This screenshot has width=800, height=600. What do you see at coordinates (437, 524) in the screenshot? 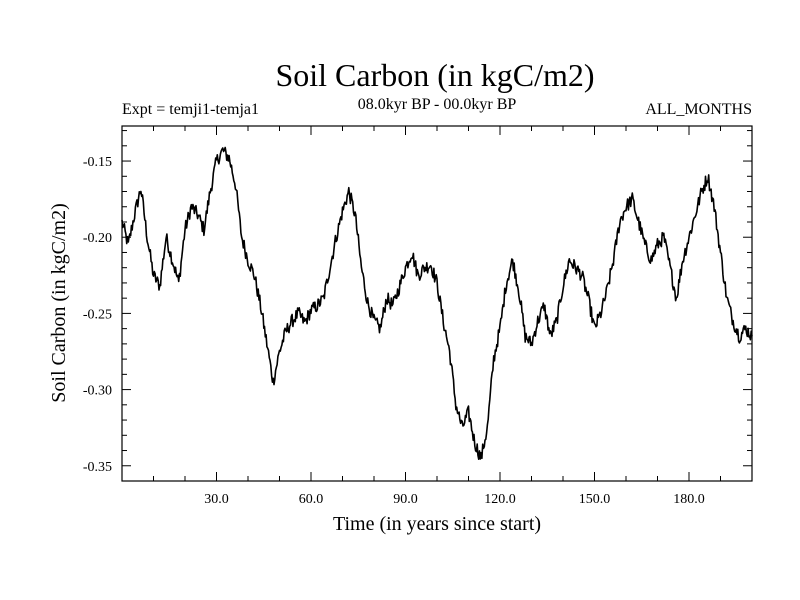
I see `x-axis-label: Time (in years since start)` at bounding box center [437, 524].